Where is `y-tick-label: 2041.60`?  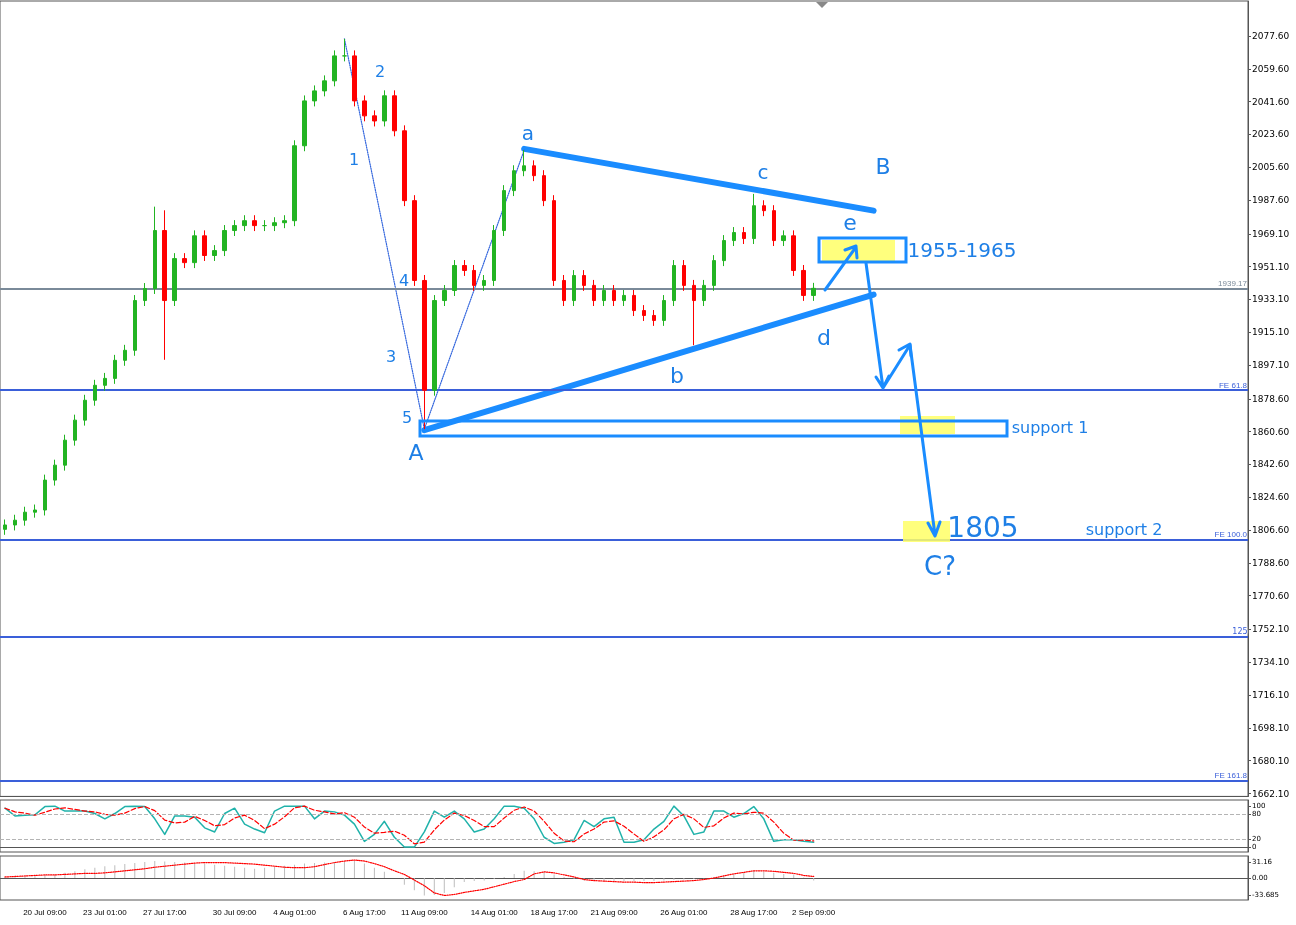
y-tick-label: 2041.60 is located at coordinates (1271, 101).